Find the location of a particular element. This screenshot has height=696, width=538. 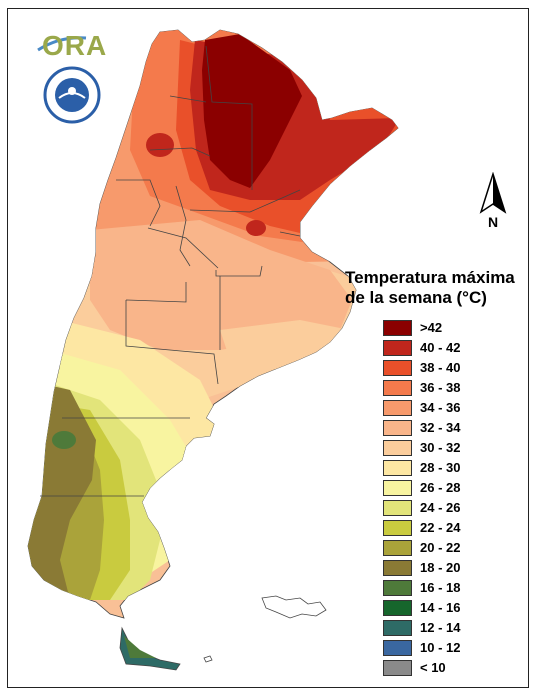

legend-item: 14 - 16 is located at coordinates (453, 608).